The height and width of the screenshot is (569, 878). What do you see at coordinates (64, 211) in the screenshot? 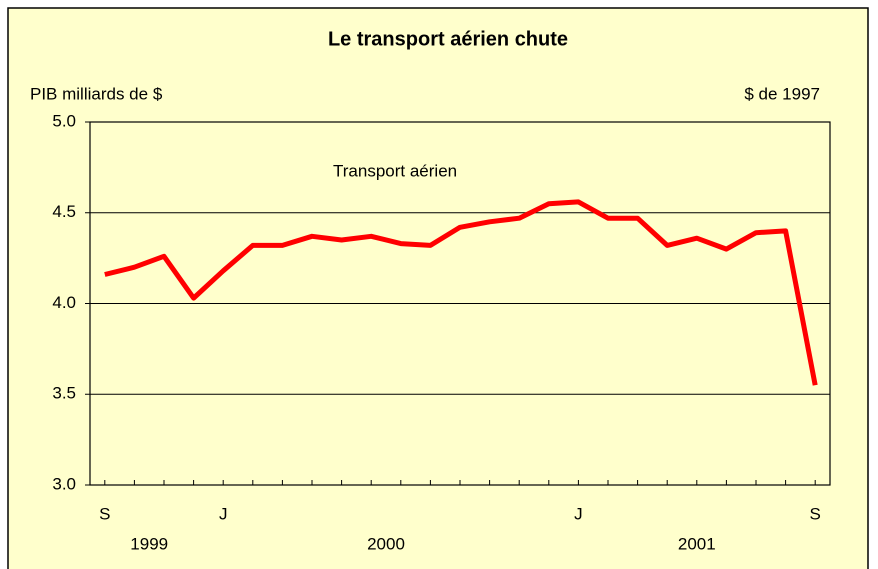
I see `y-tick-label: 4.5` at bounding box center [64, 211].